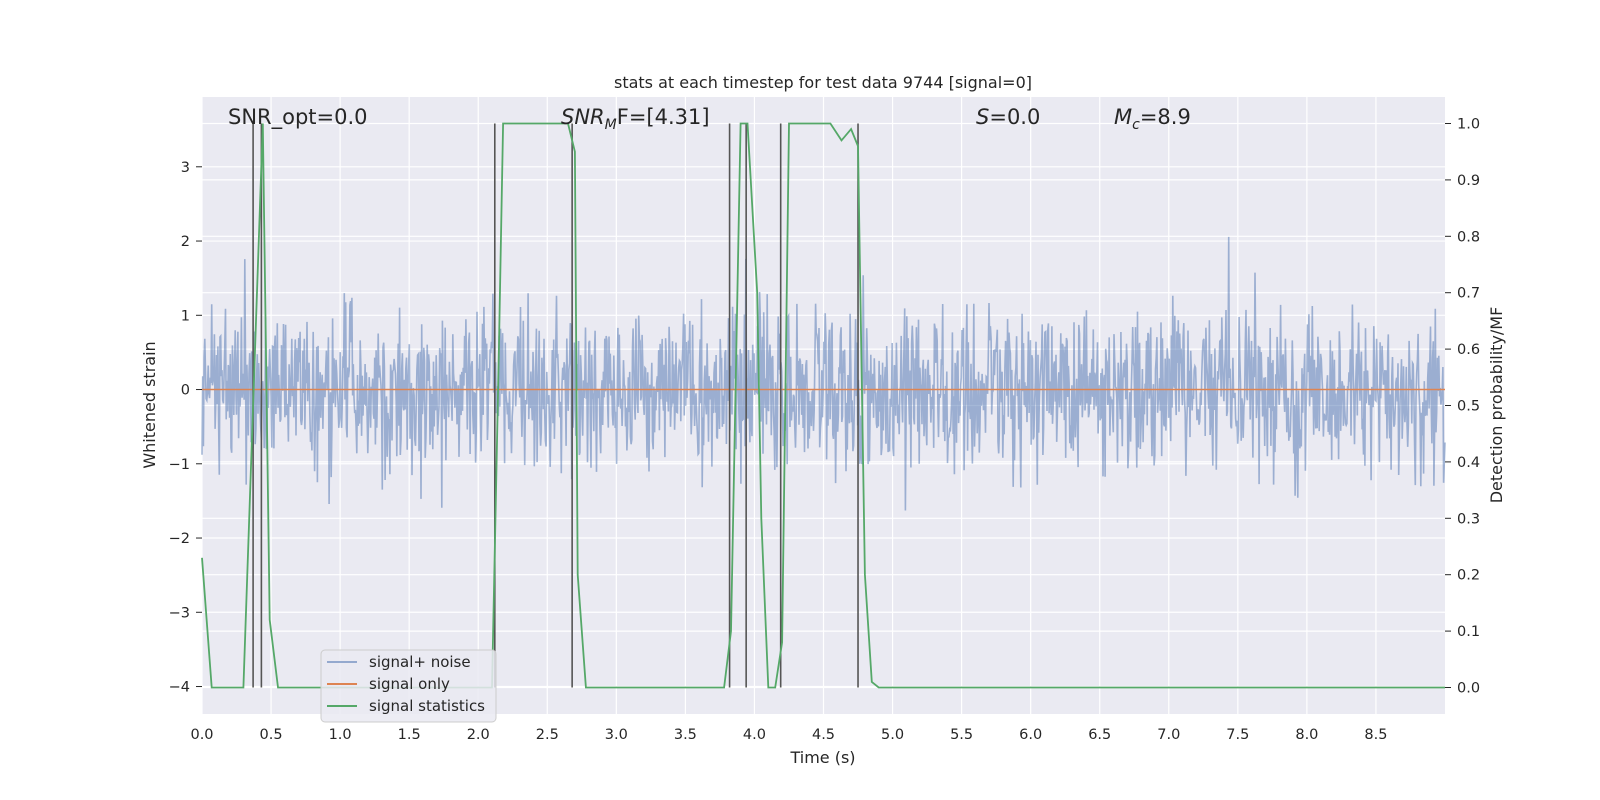 Image resolution: width=1600 pixels, height=800 pixels. What do you see at coordinates (892, 735) in the screenshot?
I see `x-tick-label-10: 5.0` at bounding box center [892, 735].